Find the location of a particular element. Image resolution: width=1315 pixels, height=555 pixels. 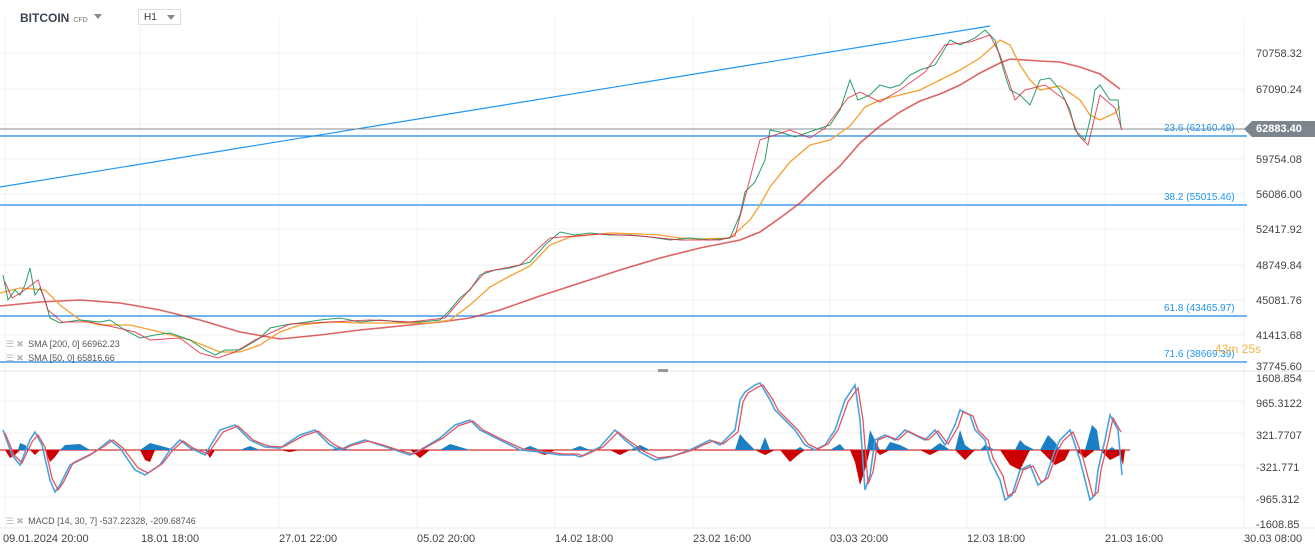

macd-label: MACD [14, 30, 7] -537.22328, -209.68746 is located at coordinates (112, 521).